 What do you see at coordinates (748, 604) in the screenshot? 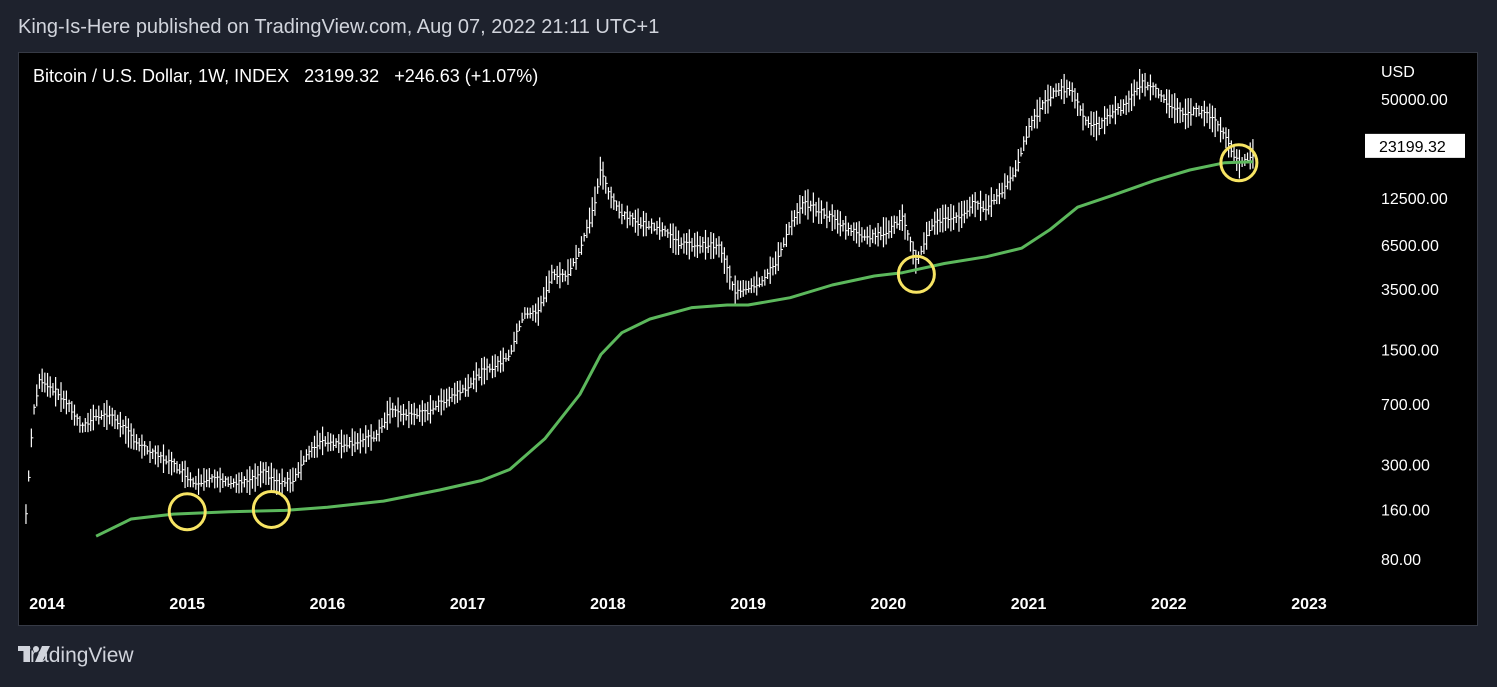
I see `x-tick-label: 2019` at bounding box center [748, 604].